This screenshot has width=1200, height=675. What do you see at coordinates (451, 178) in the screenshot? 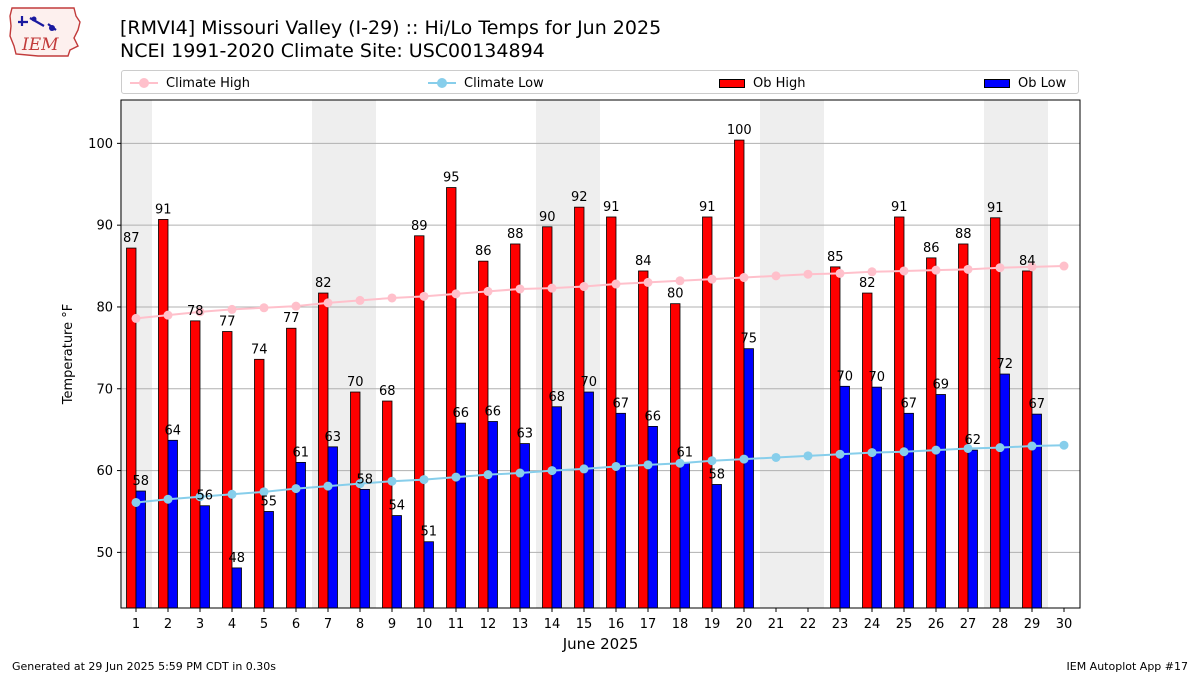
I see `label-ob-high-11: 95` at bounding box center [451, 178].